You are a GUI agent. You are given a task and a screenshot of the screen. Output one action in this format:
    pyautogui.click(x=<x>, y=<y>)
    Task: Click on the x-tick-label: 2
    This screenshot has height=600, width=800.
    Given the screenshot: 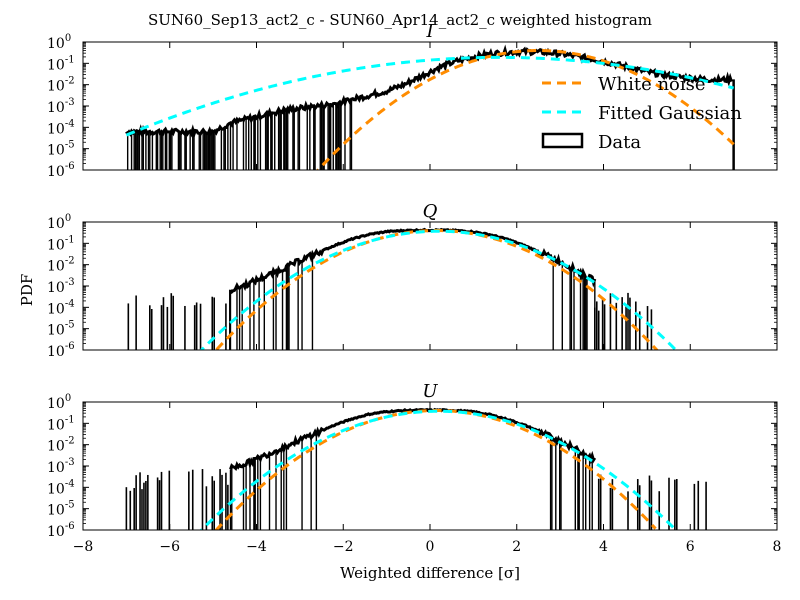 What is the action you would take?
    pyautogui.click(x=516, y=547)
    